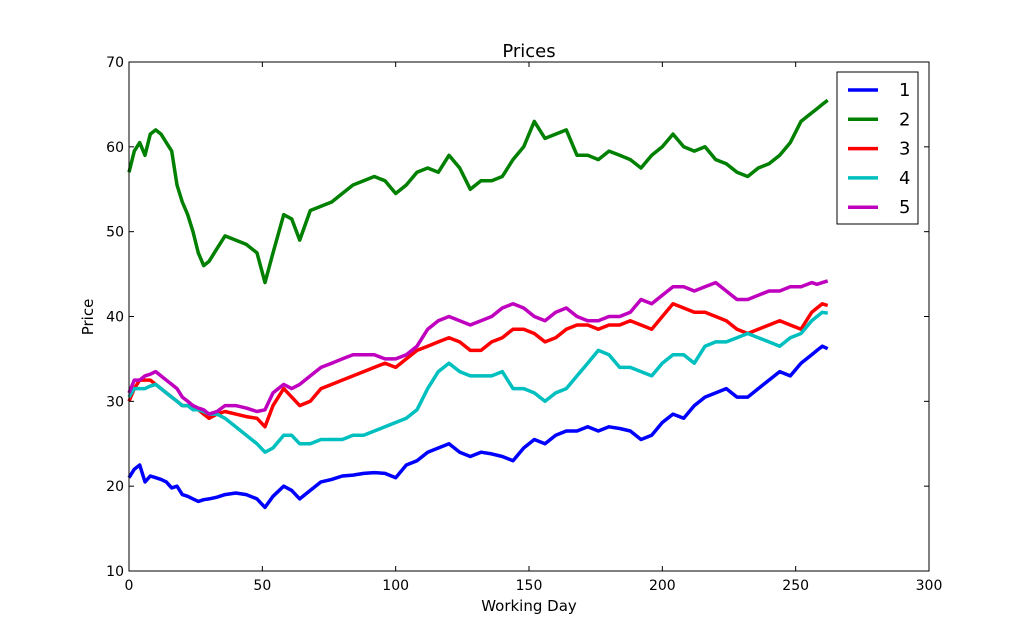 The height and width of the screenshot is (636, 1032). I want to click on legend-label-1: 1, so click(904, 90).